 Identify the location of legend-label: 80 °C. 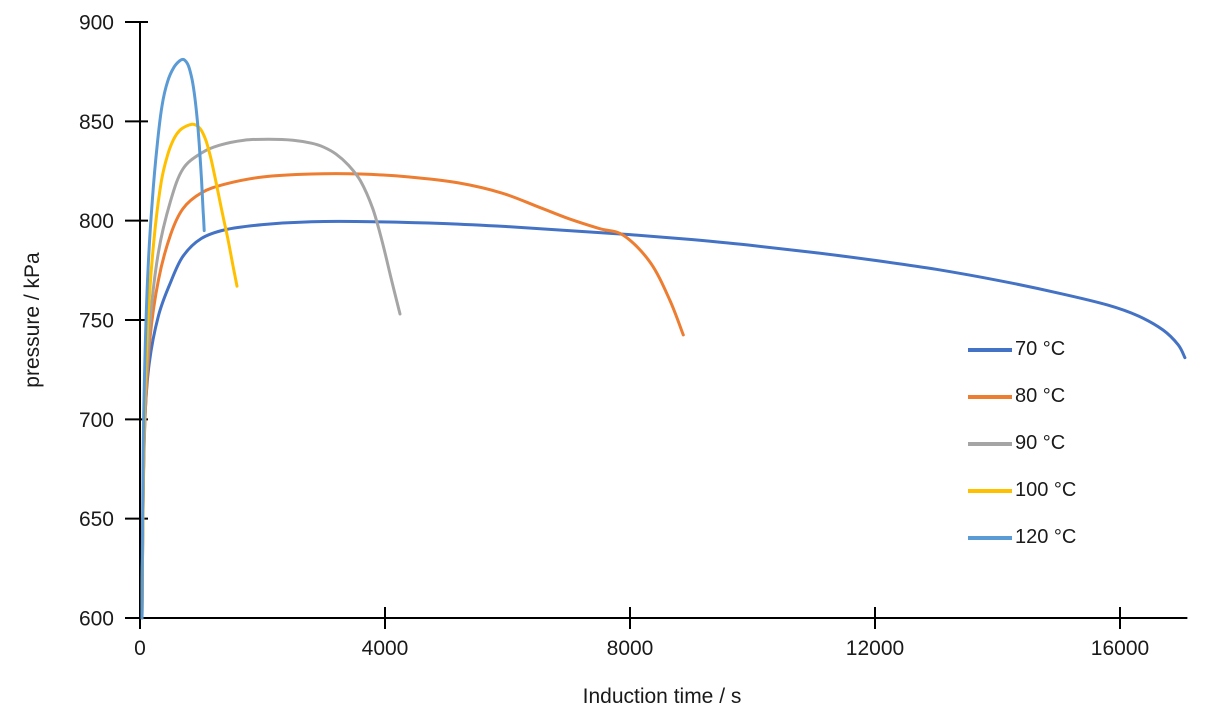
(1040, 396).